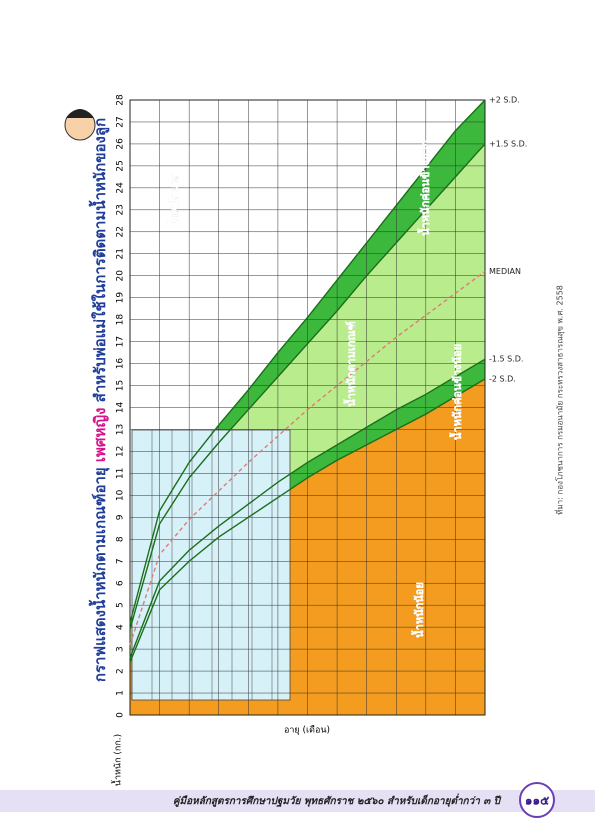  What do you see at coordinates (418, 610) in the screenshot?
I see `region-label: น้ำหนักน้อย` at bounding box center [418, 610].